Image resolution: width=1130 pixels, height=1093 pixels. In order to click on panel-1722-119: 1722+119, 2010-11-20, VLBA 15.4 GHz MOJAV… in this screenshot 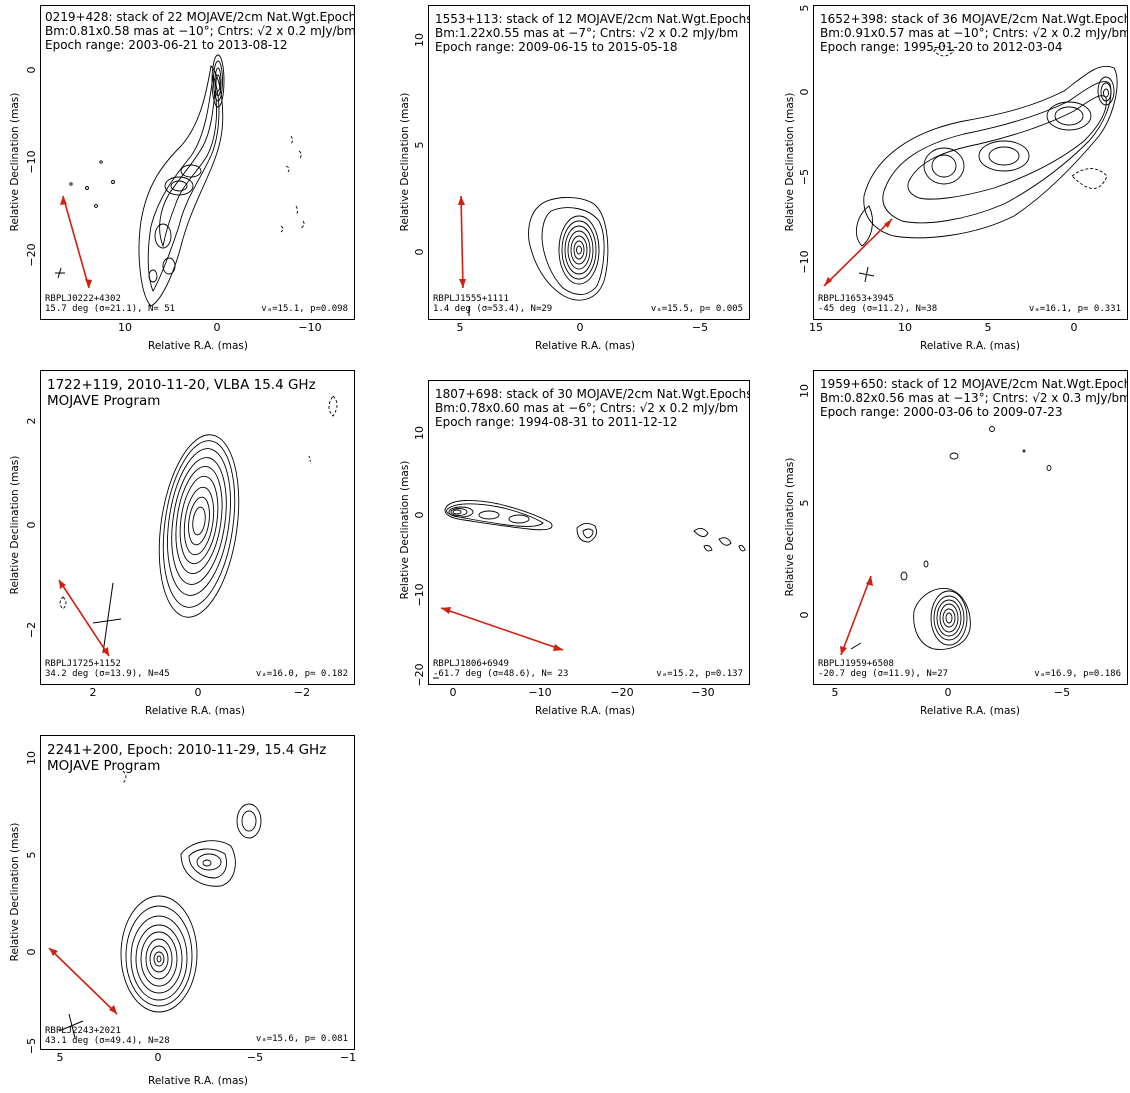, I will do `click(180, 542)`.